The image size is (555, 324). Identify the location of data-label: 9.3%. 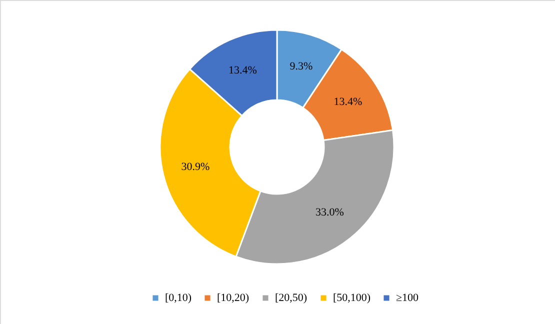
(301, 66).